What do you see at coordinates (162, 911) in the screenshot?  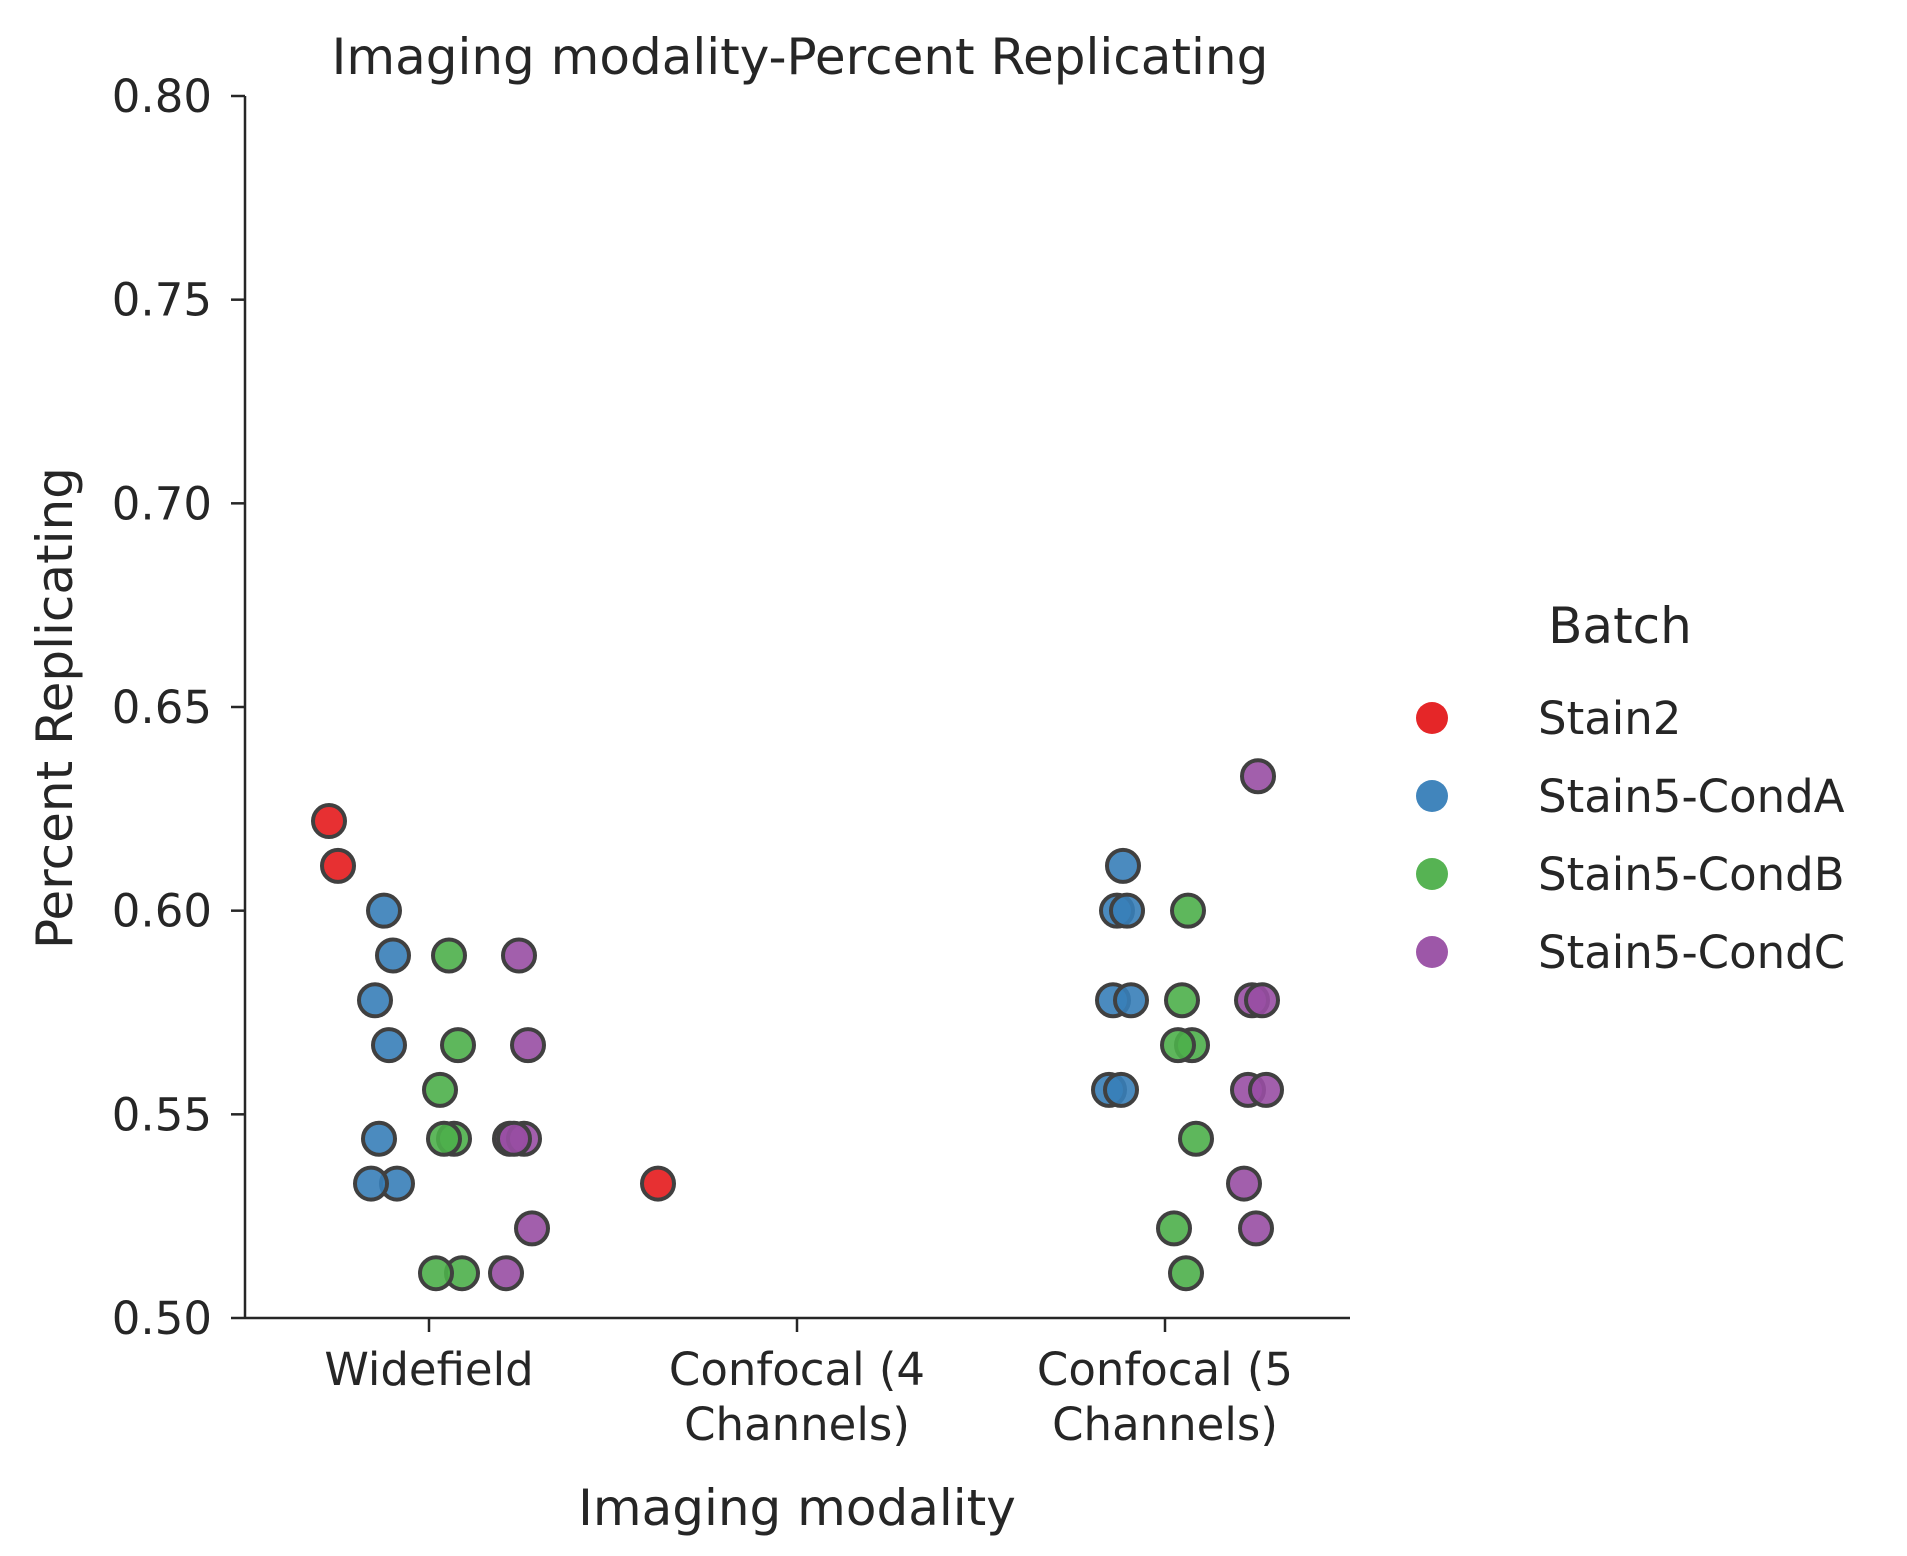 I see `y-tick-label: 0.60` at bounding box center [162, 911].